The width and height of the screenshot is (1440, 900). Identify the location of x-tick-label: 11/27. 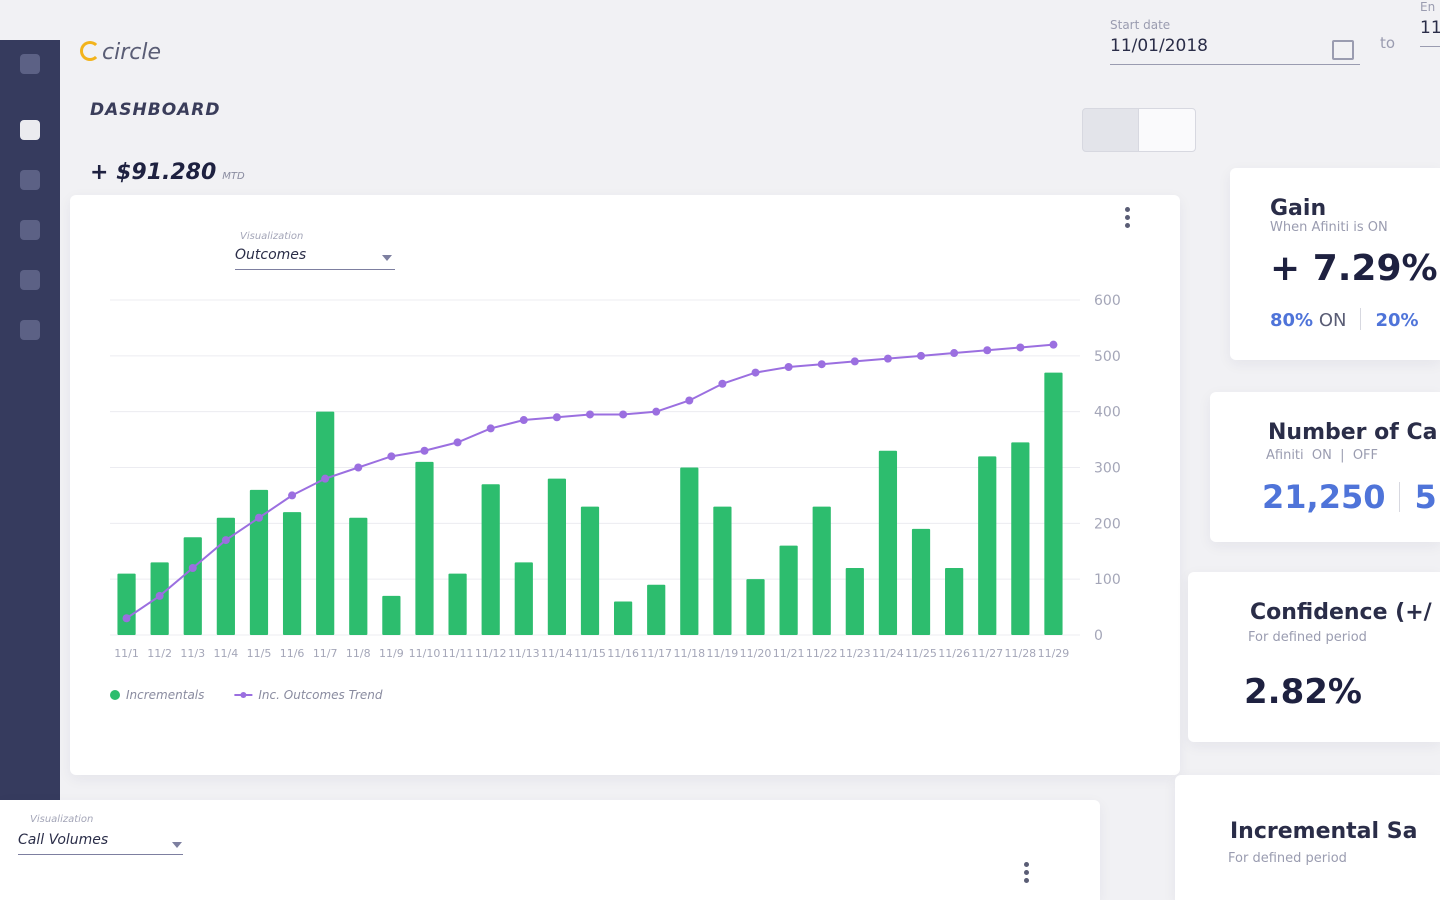
(987, 653).